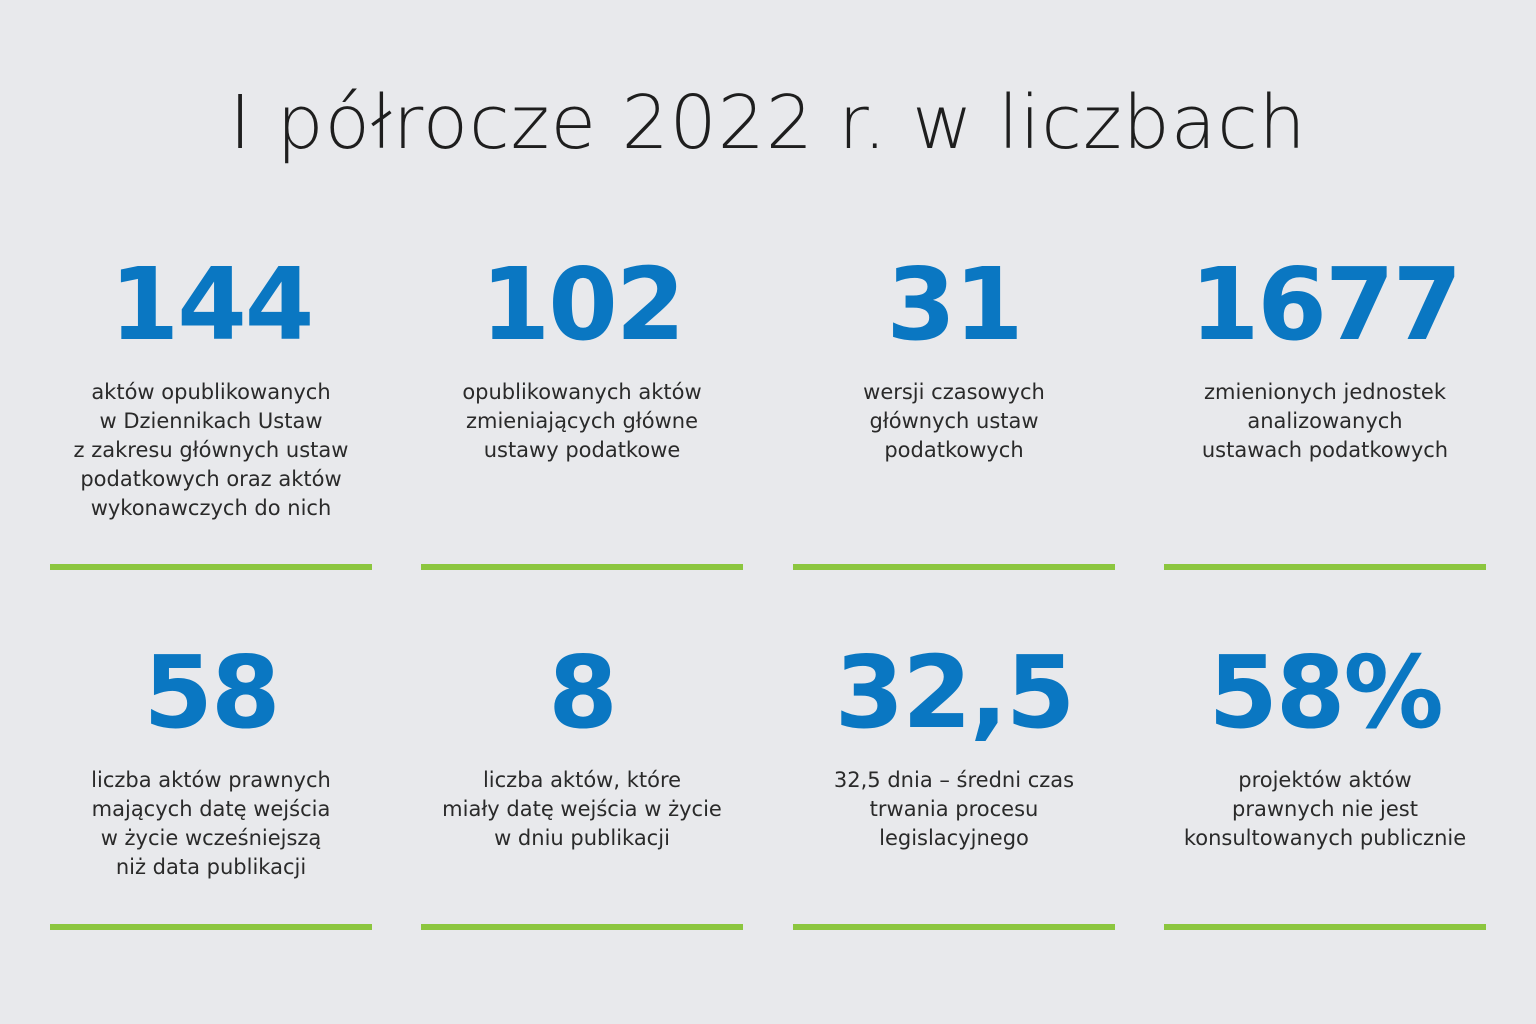 The image size is (1536, 1024). I want to click on stat-value: 58%, so click(1325, 692).